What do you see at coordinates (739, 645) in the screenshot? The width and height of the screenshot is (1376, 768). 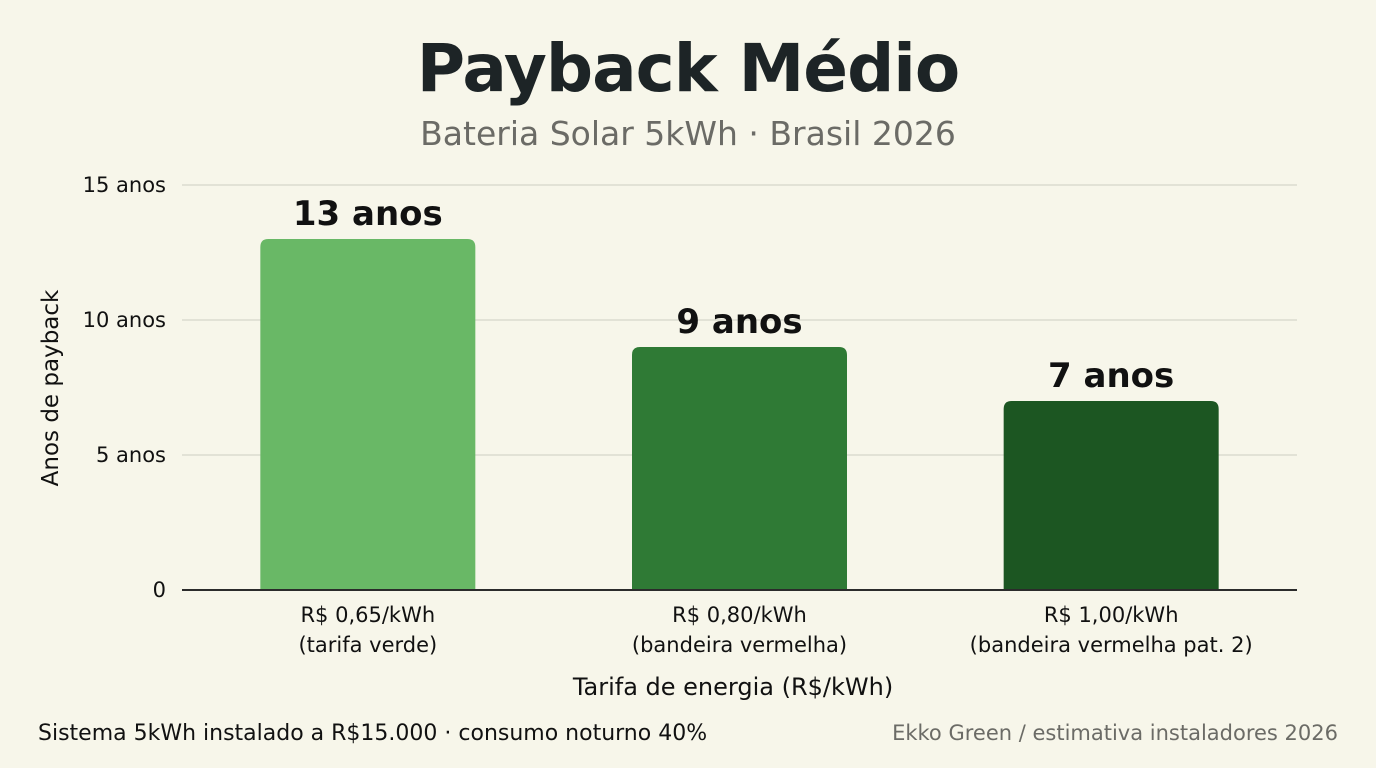 I see `x-tick-label: (bandeira vermelha)` at bounding box center [739, 645].